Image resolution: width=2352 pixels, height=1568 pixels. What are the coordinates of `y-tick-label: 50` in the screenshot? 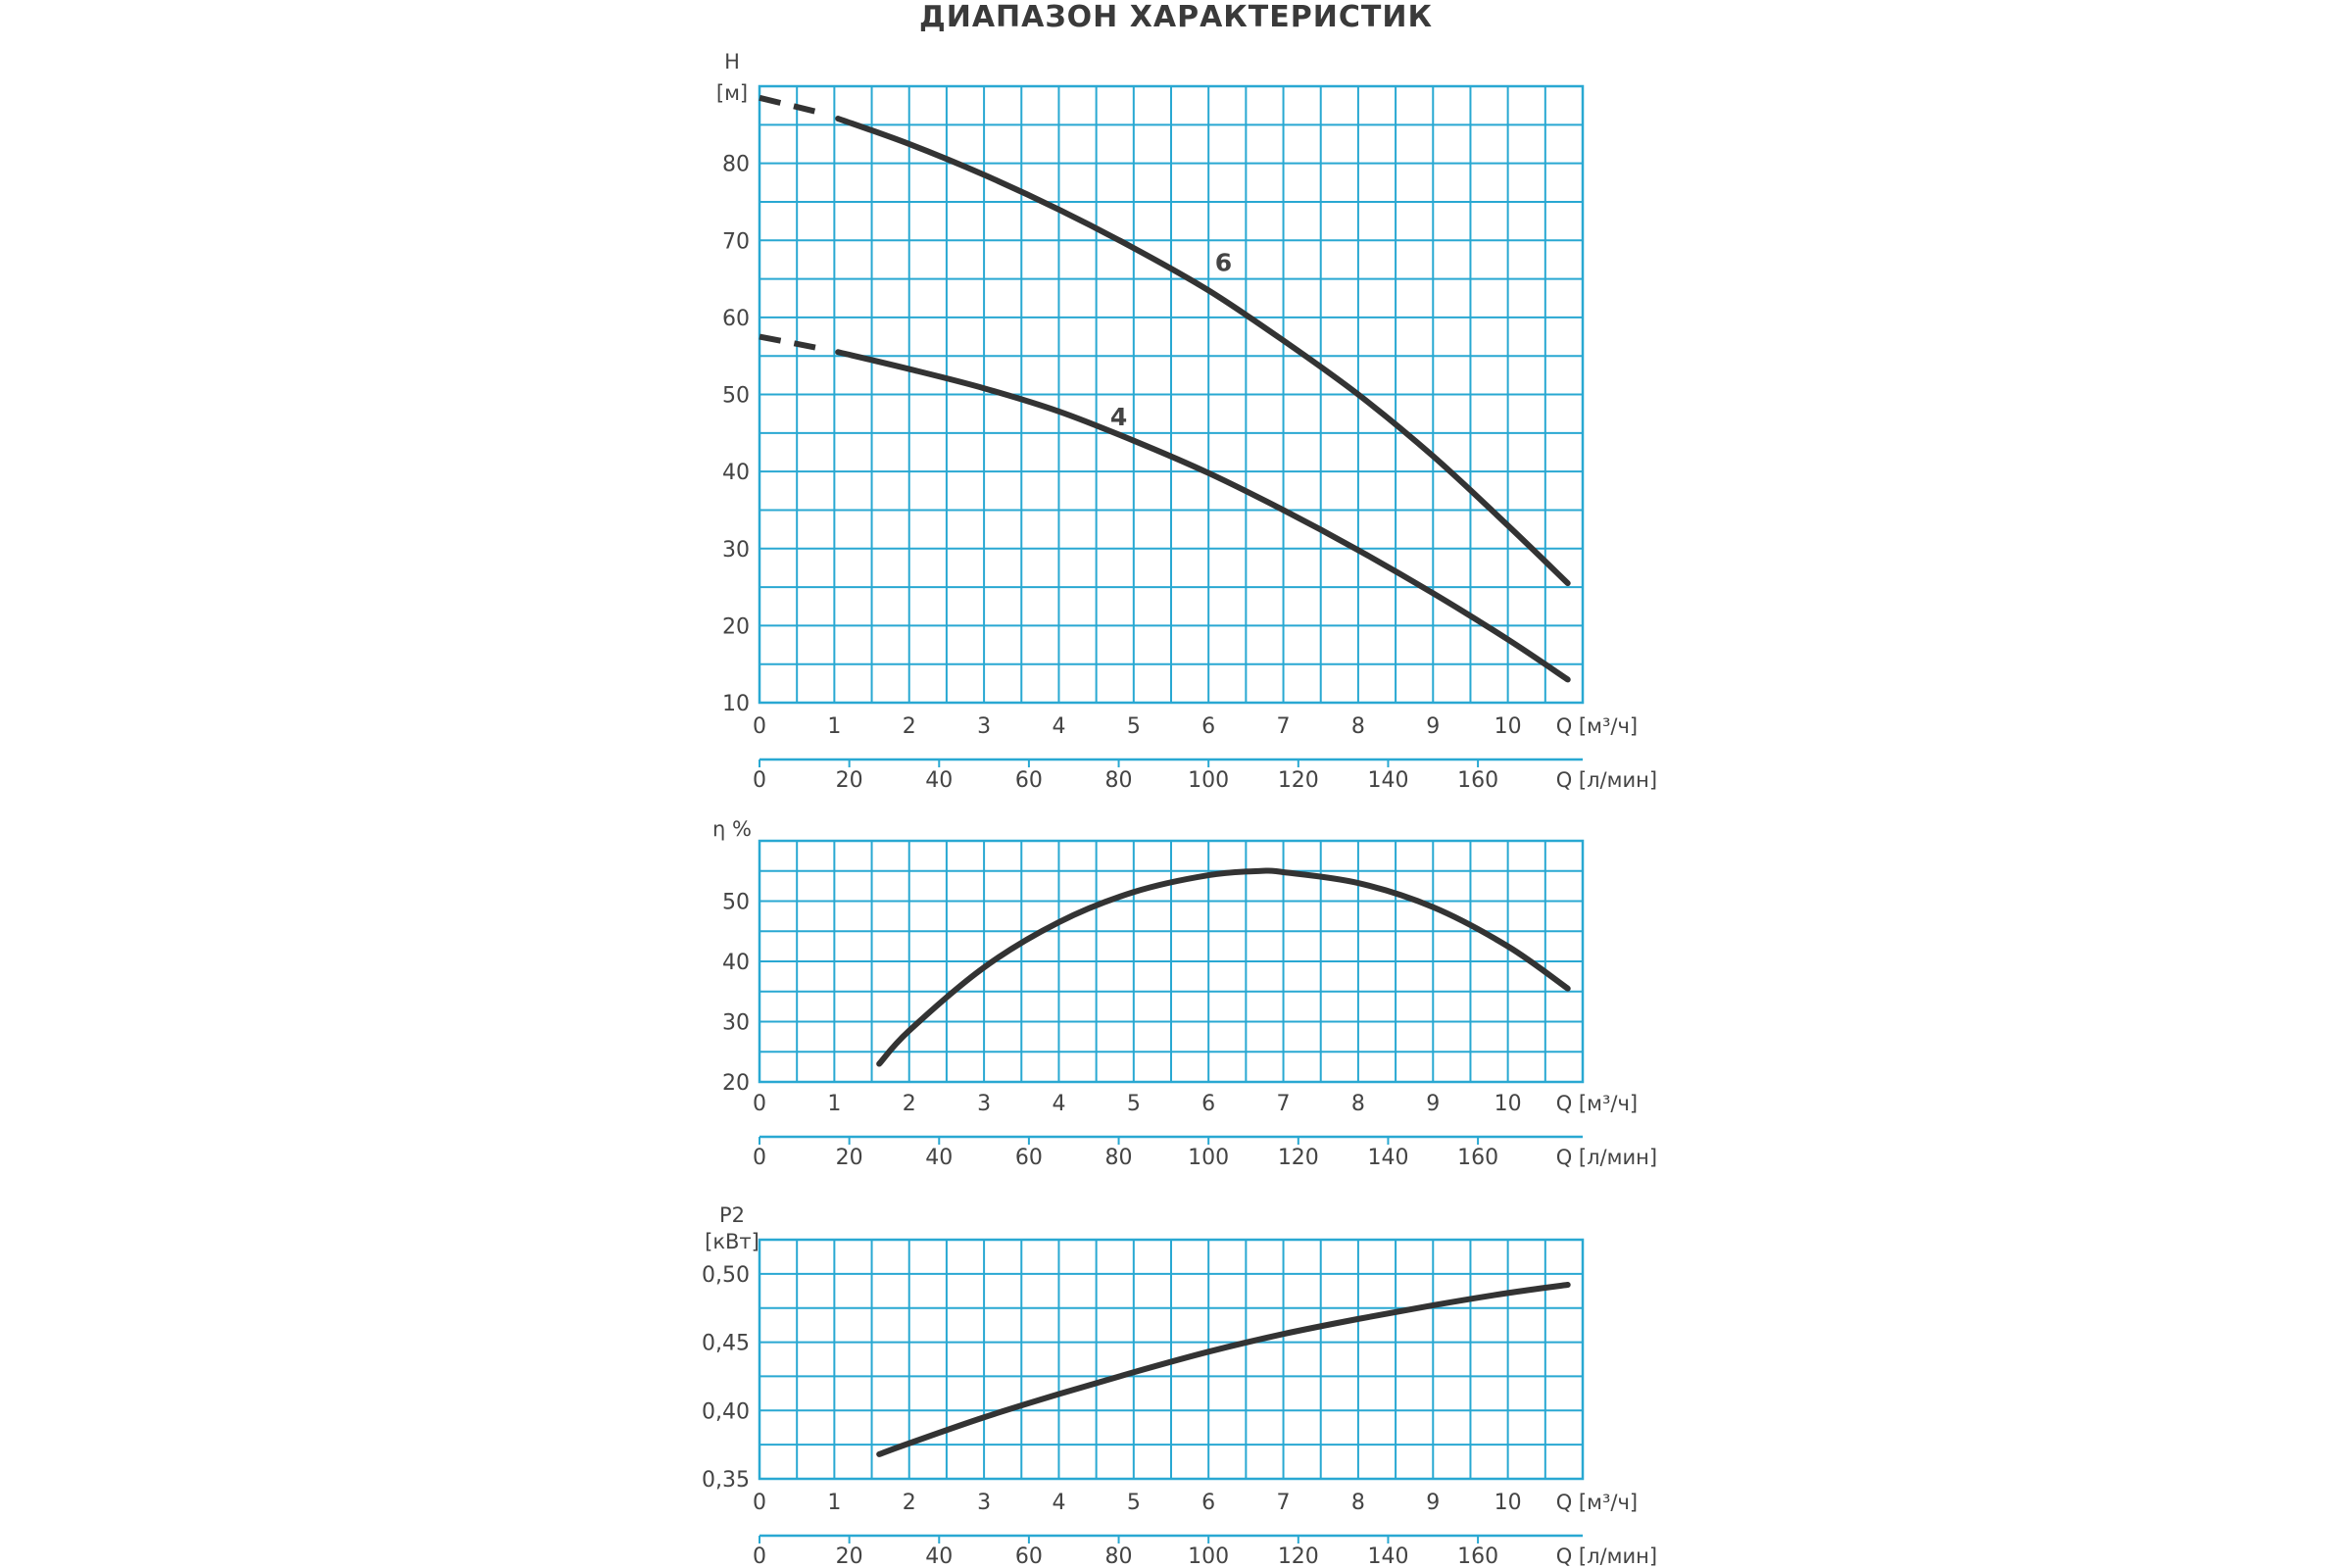 It's located at (736, 396).